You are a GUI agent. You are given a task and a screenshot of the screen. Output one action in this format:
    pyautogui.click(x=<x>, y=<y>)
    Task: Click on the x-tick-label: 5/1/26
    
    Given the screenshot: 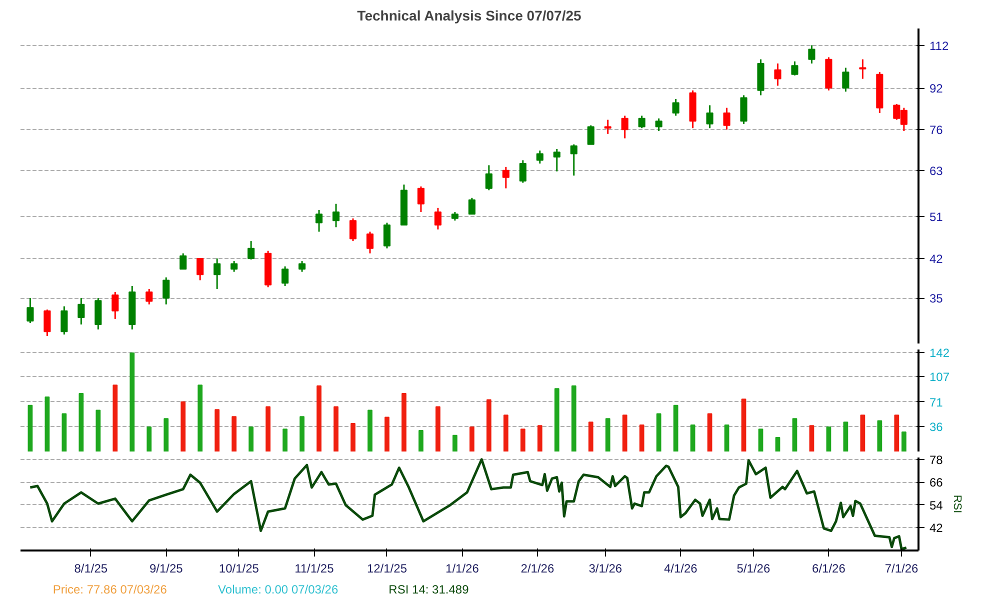 What is the action you would take?
    pyautogui.click(x=753, y=569)
    